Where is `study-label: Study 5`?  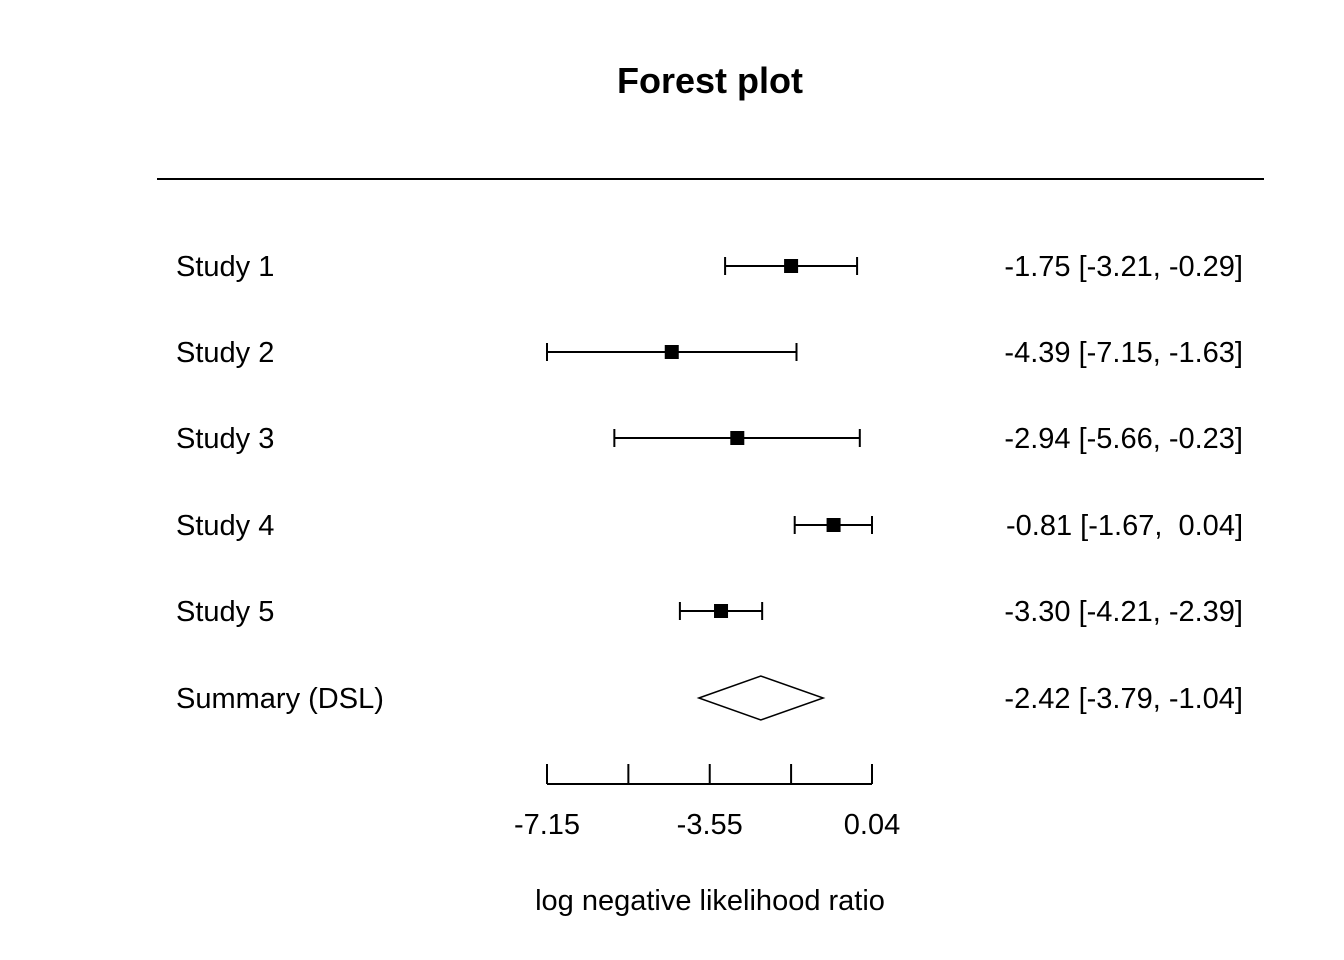
study-label: Study 5 is located at coordinates (225, 612).